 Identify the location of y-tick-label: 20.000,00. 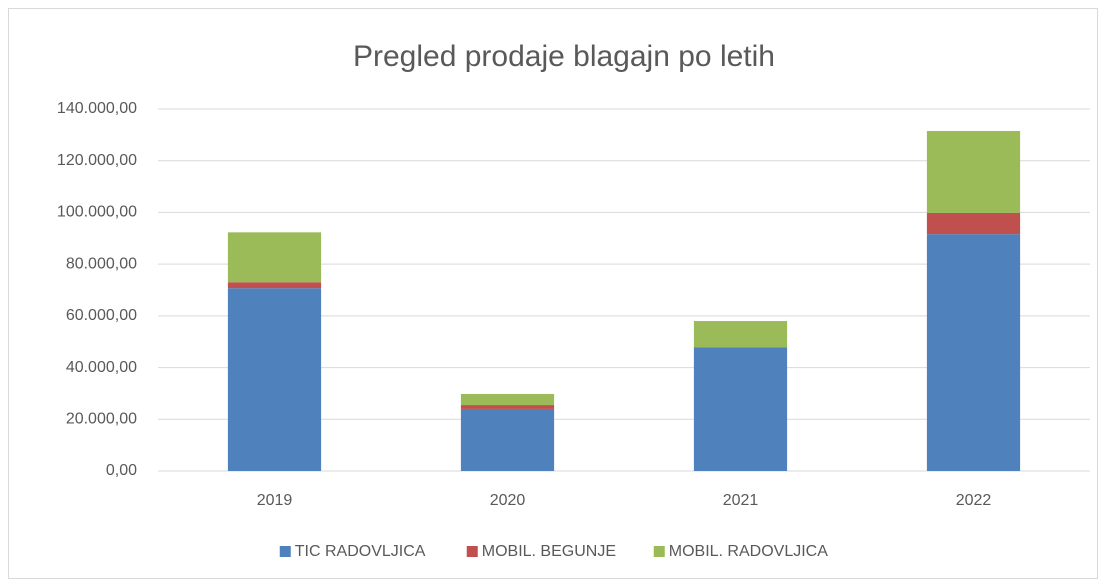
(101, 419).